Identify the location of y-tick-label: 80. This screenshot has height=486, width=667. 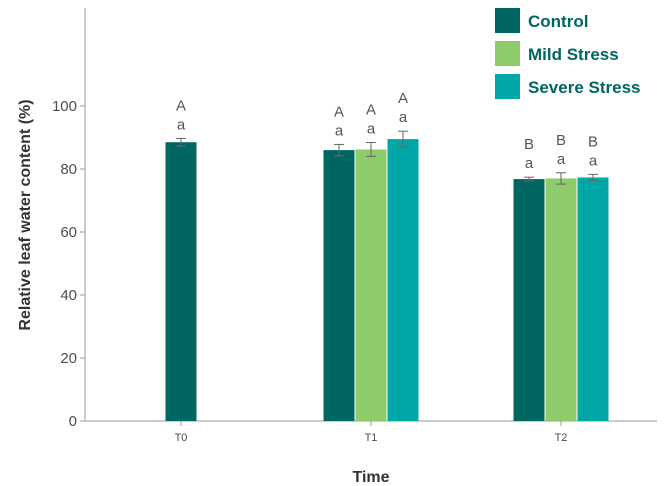
(68, 169).